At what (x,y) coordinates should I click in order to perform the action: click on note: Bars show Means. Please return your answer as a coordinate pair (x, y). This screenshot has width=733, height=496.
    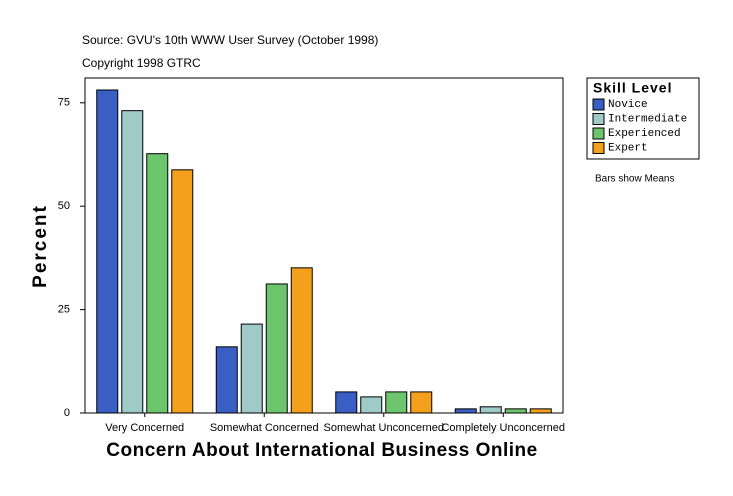
    Looking at the image, I should click on (634, 179).